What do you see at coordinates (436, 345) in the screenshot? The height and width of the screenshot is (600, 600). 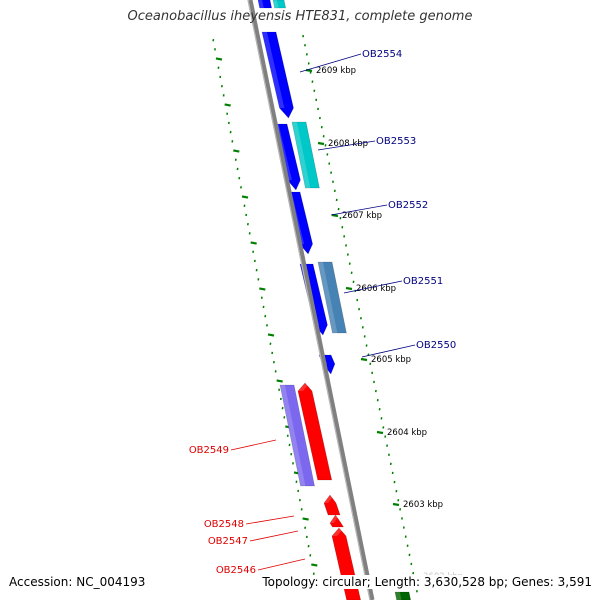 I see `gene-label-forward: OB2550` at bounding box center [436, 345].